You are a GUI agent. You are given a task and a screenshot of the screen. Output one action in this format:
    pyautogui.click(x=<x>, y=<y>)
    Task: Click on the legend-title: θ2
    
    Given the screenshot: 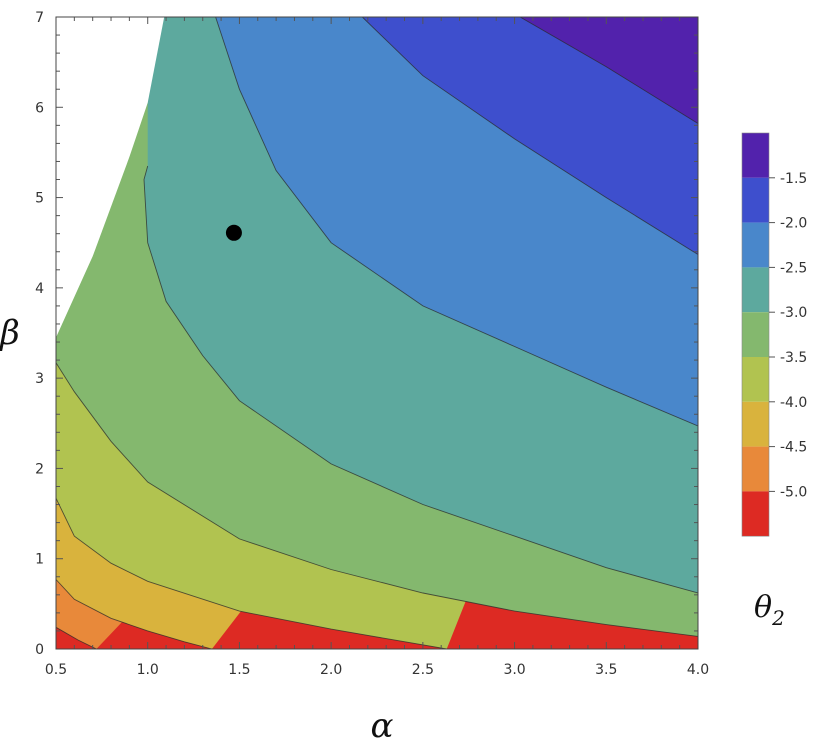 What is the action you would take?
    pyautogui.click(x=769, y=610)
    